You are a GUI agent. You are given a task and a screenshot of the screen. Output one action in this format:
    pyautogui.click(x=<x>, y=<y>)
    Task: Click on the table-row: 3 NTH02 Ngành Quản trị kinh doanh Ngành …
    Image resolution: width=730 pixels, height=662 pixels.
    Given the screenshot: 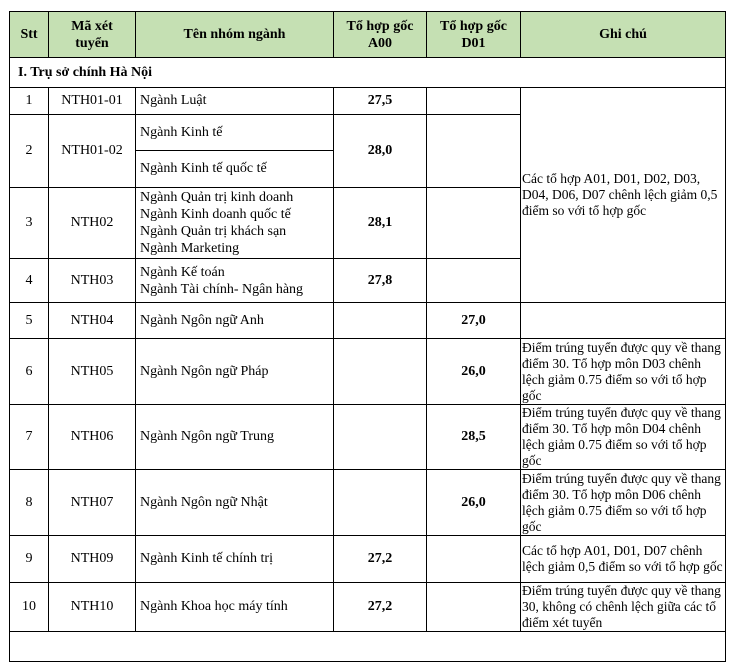 What is the action you would take?
    pyautogui.click(x=367, y=223)
    